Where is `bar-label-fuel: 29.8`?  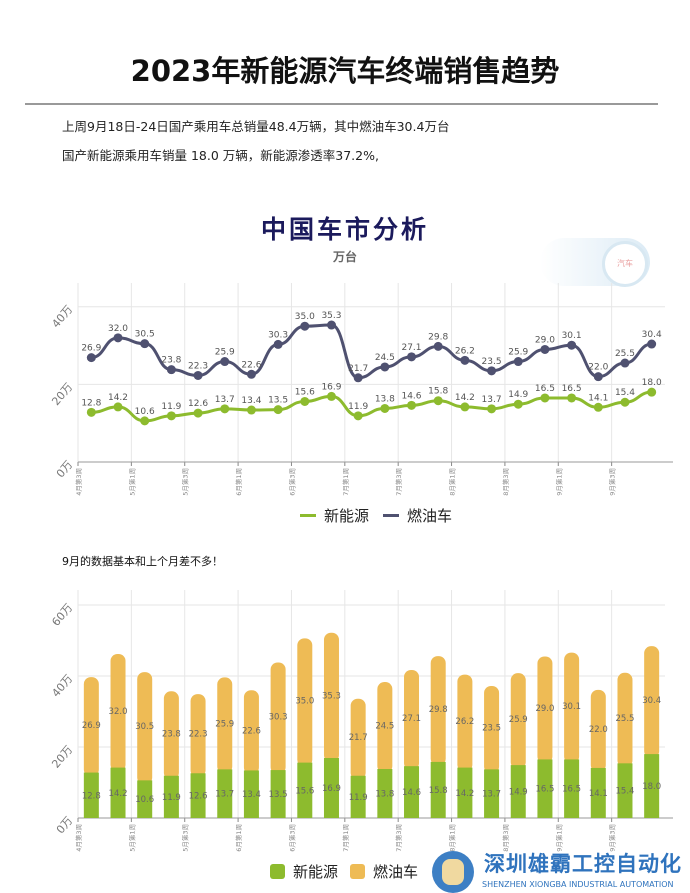
bar-label-fuel: 29.8 is located at coordinates (438, 710).